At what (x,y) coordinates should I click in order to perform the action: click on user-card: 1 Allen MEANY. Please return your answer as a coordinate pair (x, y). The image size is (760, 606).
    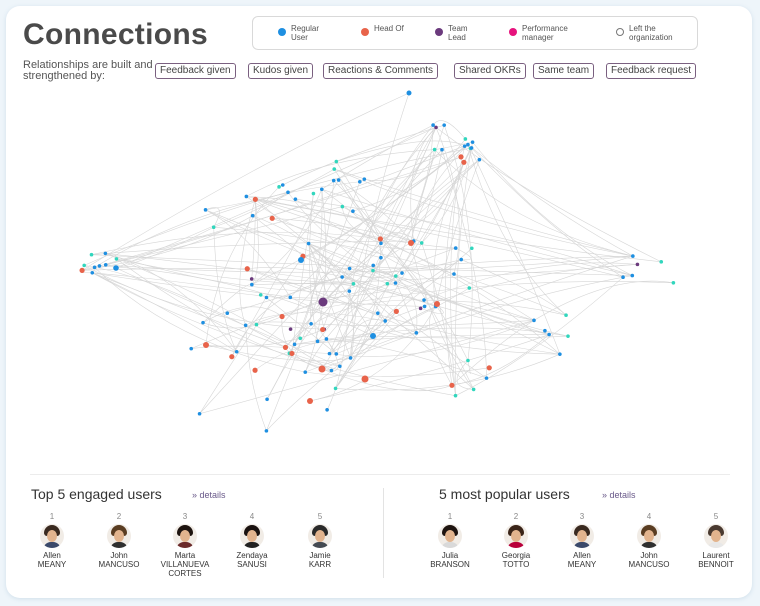
    Looking at the image, I should click on (52, 540).